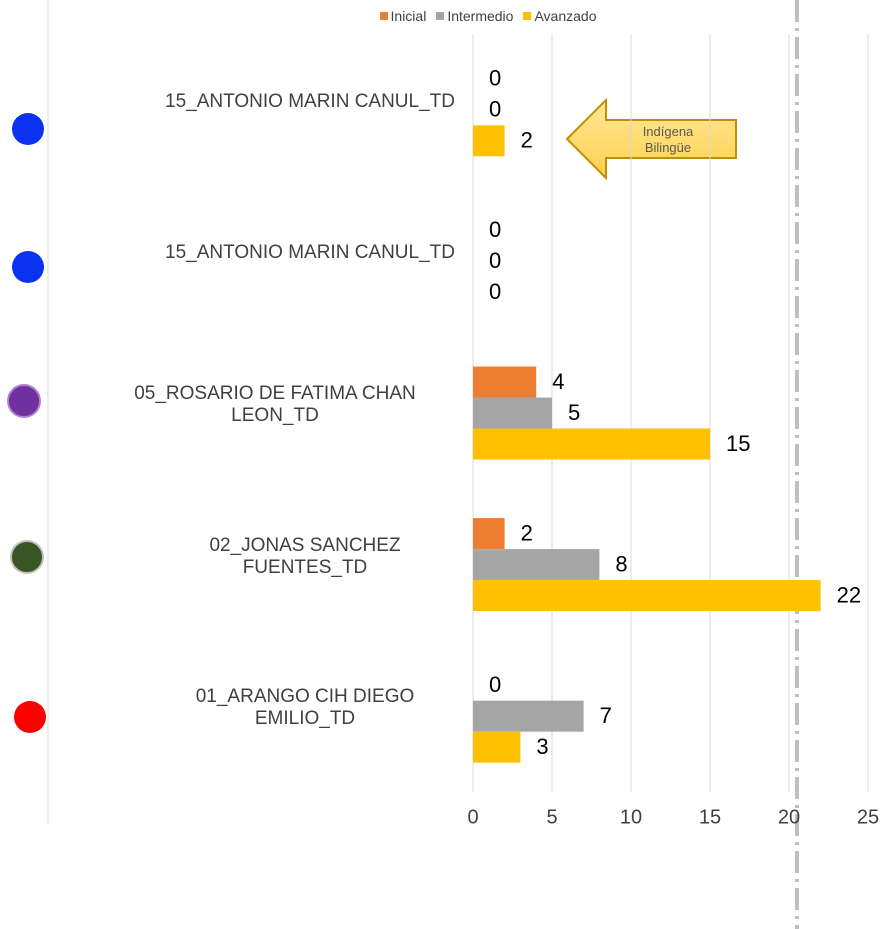 The width and height of the screenshot is (888, 929). What do you see at coordinates (631, 817) in the screenshot?
I see `x-tick-label: 10` at bounding box center [631, 817].